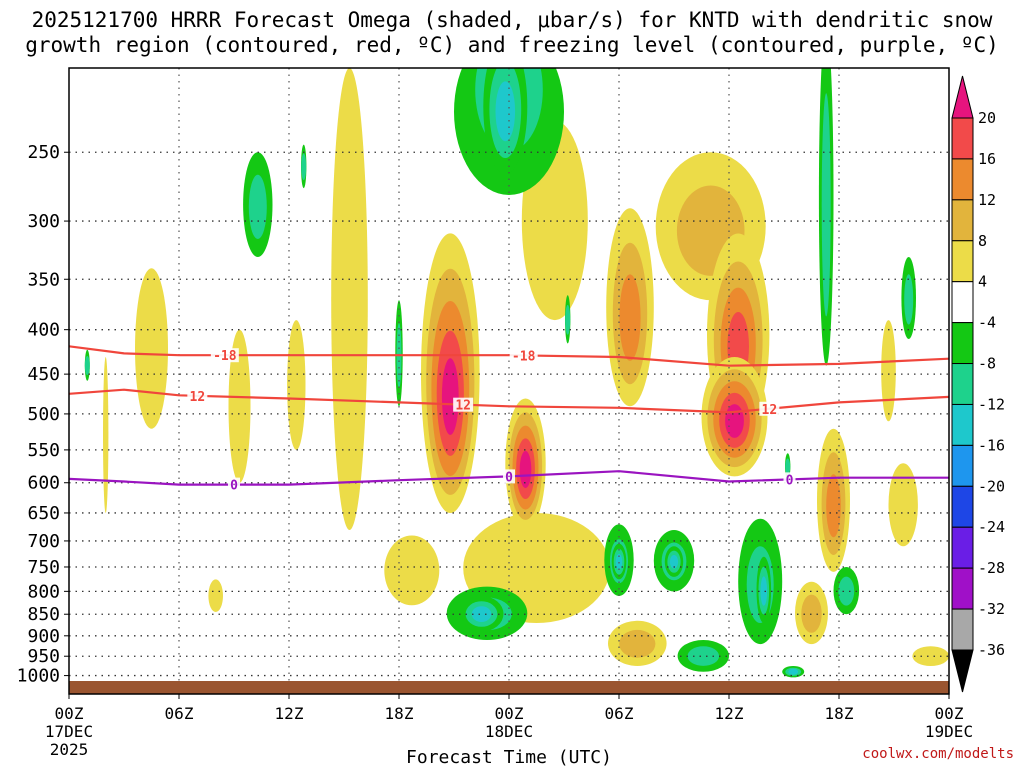 The width and height of the screenshot is (1024, 768). What do you see at coordinates (949, 731) in the screenshot?
I see `x-tick-date-48: 19DEC` at bounding box center [949, 731].